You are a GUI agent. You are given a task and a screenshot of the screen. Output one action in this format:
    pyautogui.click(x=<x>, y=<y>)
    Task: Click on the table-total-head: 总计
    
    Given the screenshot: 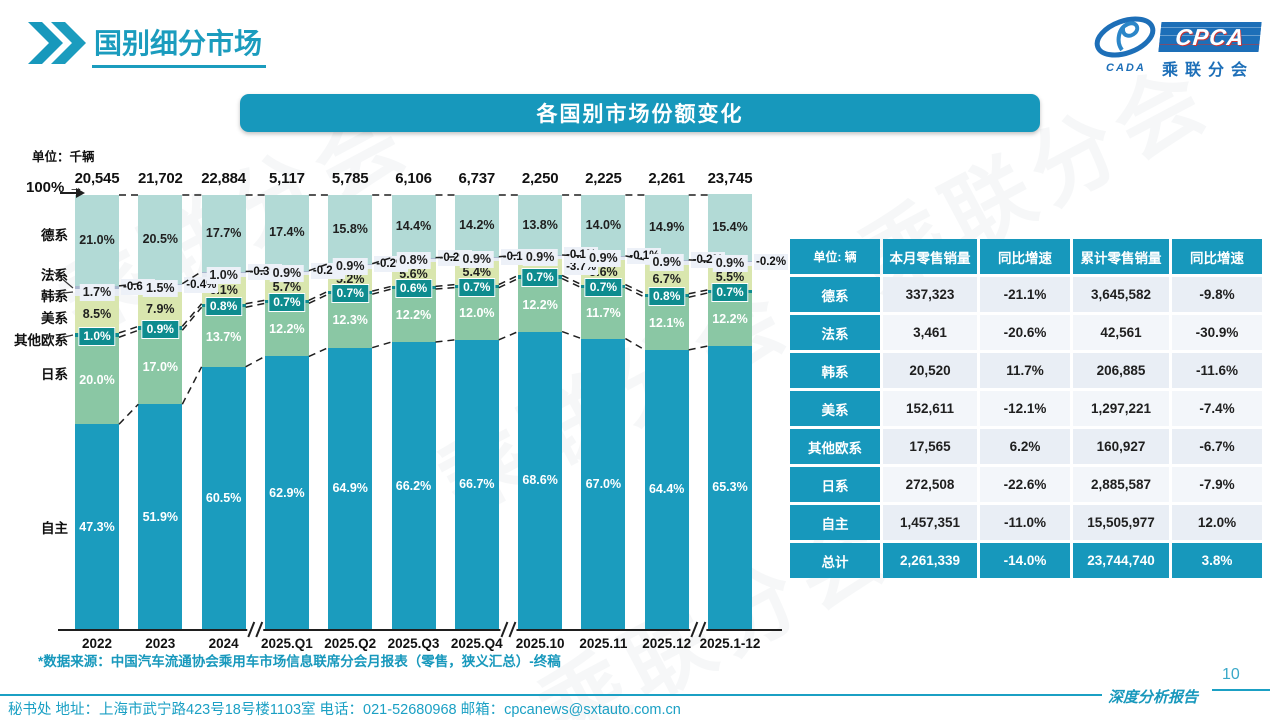 What is the action you would take?
    pyautogui.click(x=835, y=560)
    